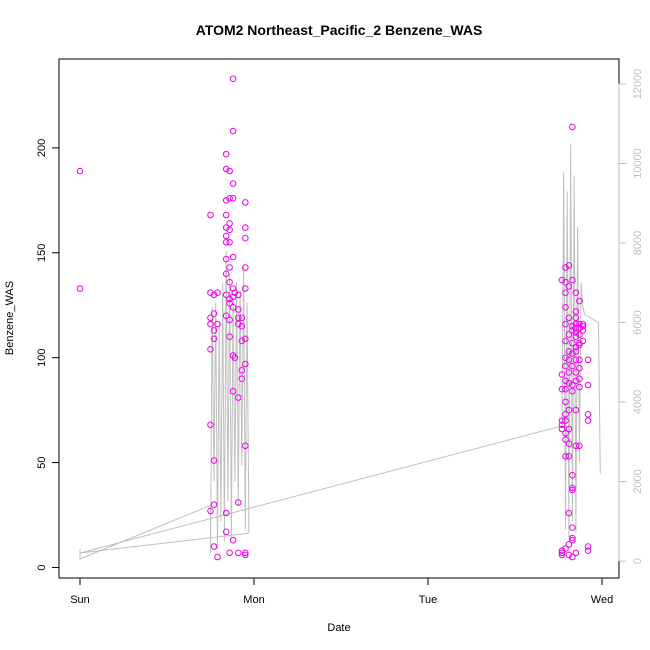  What do you see at coordinates (428, 600) in the screenshot?
I see `x-tick-label: Tue` at bounding box center [428, 600].